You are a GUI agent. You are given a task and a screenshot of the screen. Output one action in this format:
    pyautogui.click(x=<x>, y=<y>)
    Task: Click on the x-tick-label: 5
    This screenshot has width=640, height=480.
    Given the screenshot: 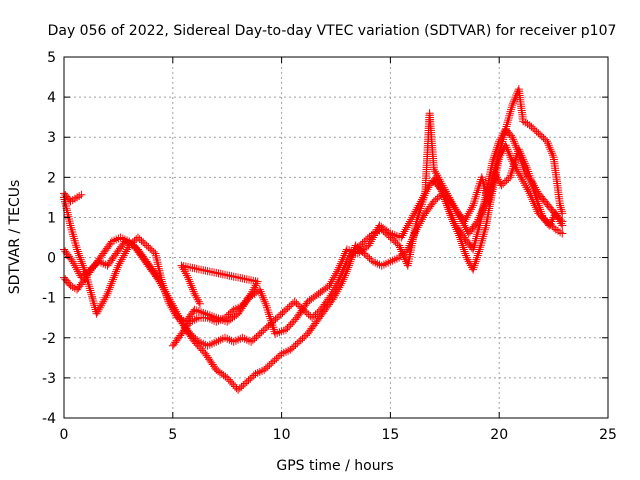 What is the action you would take?
    pyautogui.click(x=172, y=435)
    